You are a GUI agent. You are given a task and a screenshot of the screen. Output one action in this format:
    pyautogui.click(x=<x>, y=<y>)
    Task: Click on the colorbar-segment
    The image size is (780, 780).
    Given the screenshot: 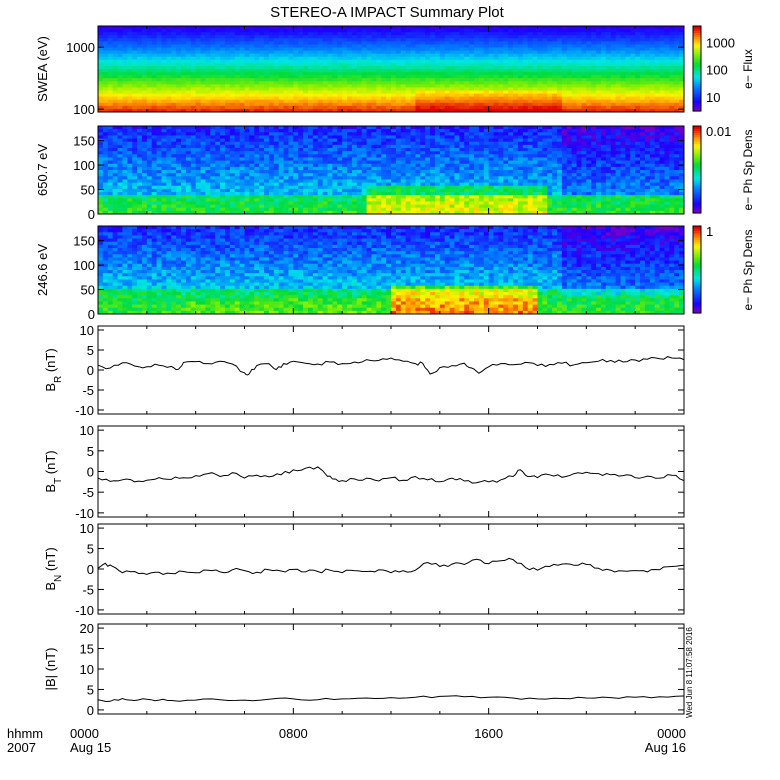 What is the action you would take?
    pyautogui.click(x=697, y=110)
    